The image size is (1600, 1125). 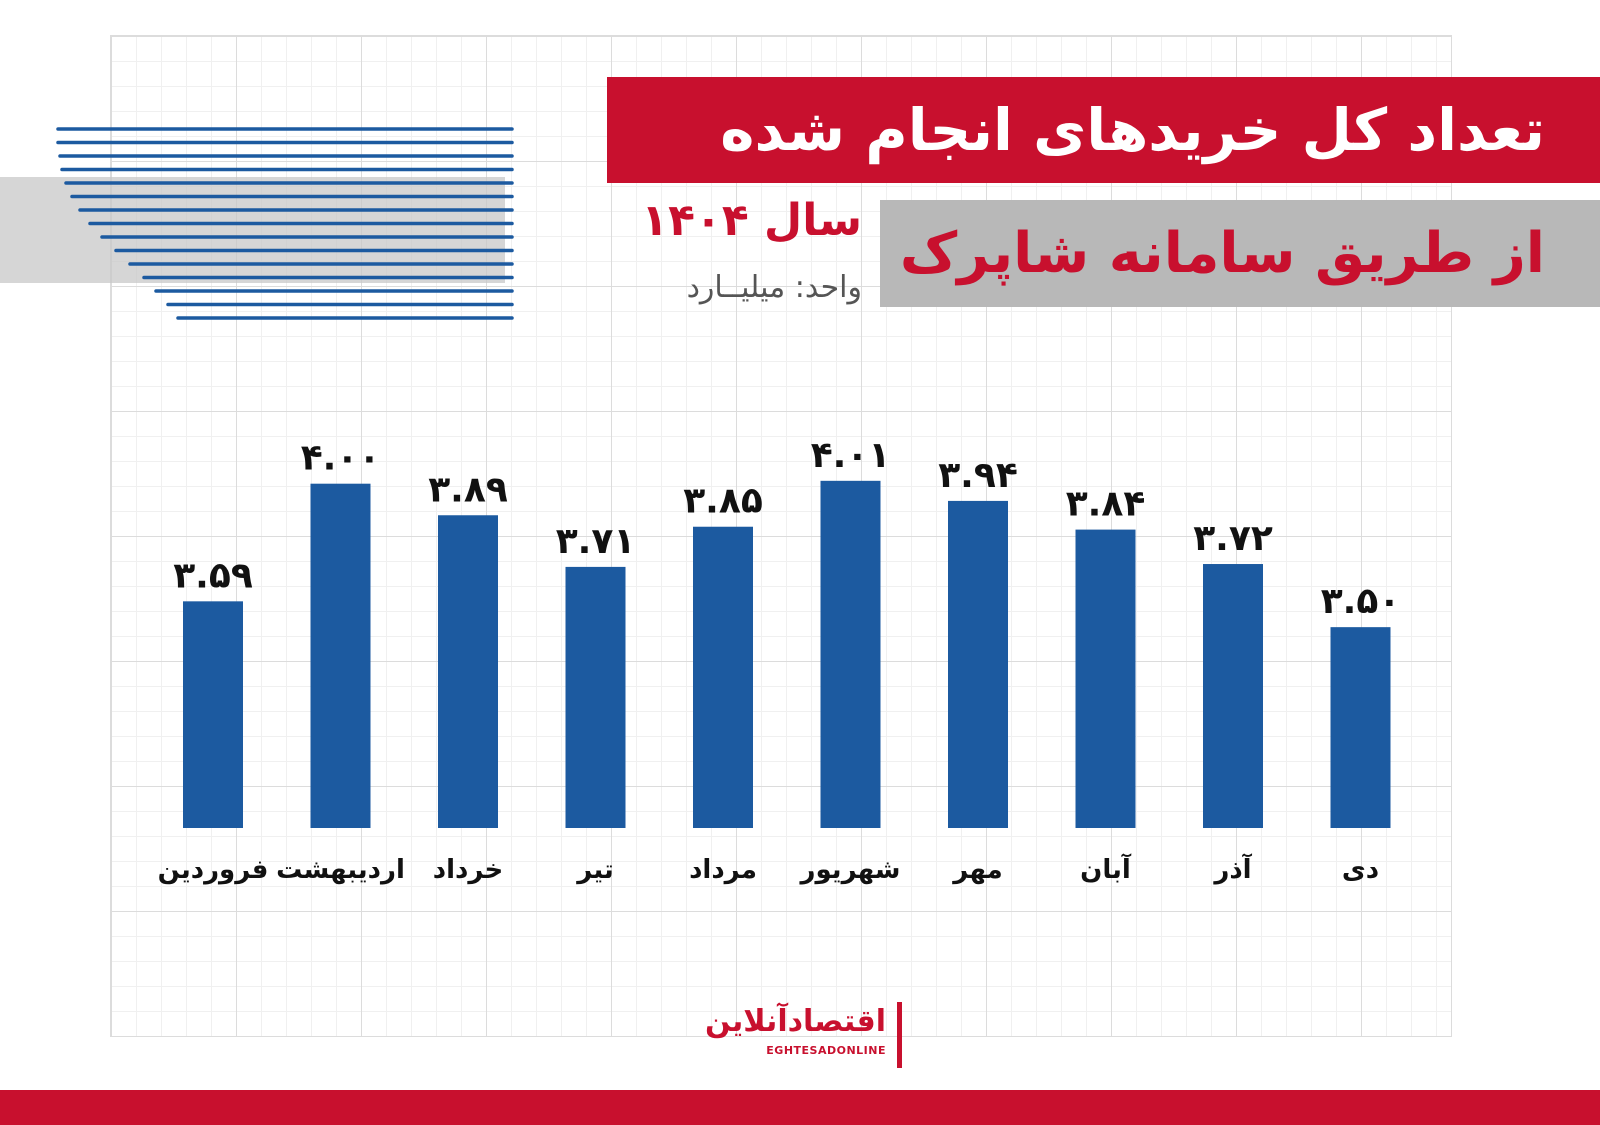 What do you see at coordinates (723, 870) in the screenshot?
I see `category-label: مرداد` at bounding box center [723, 870].